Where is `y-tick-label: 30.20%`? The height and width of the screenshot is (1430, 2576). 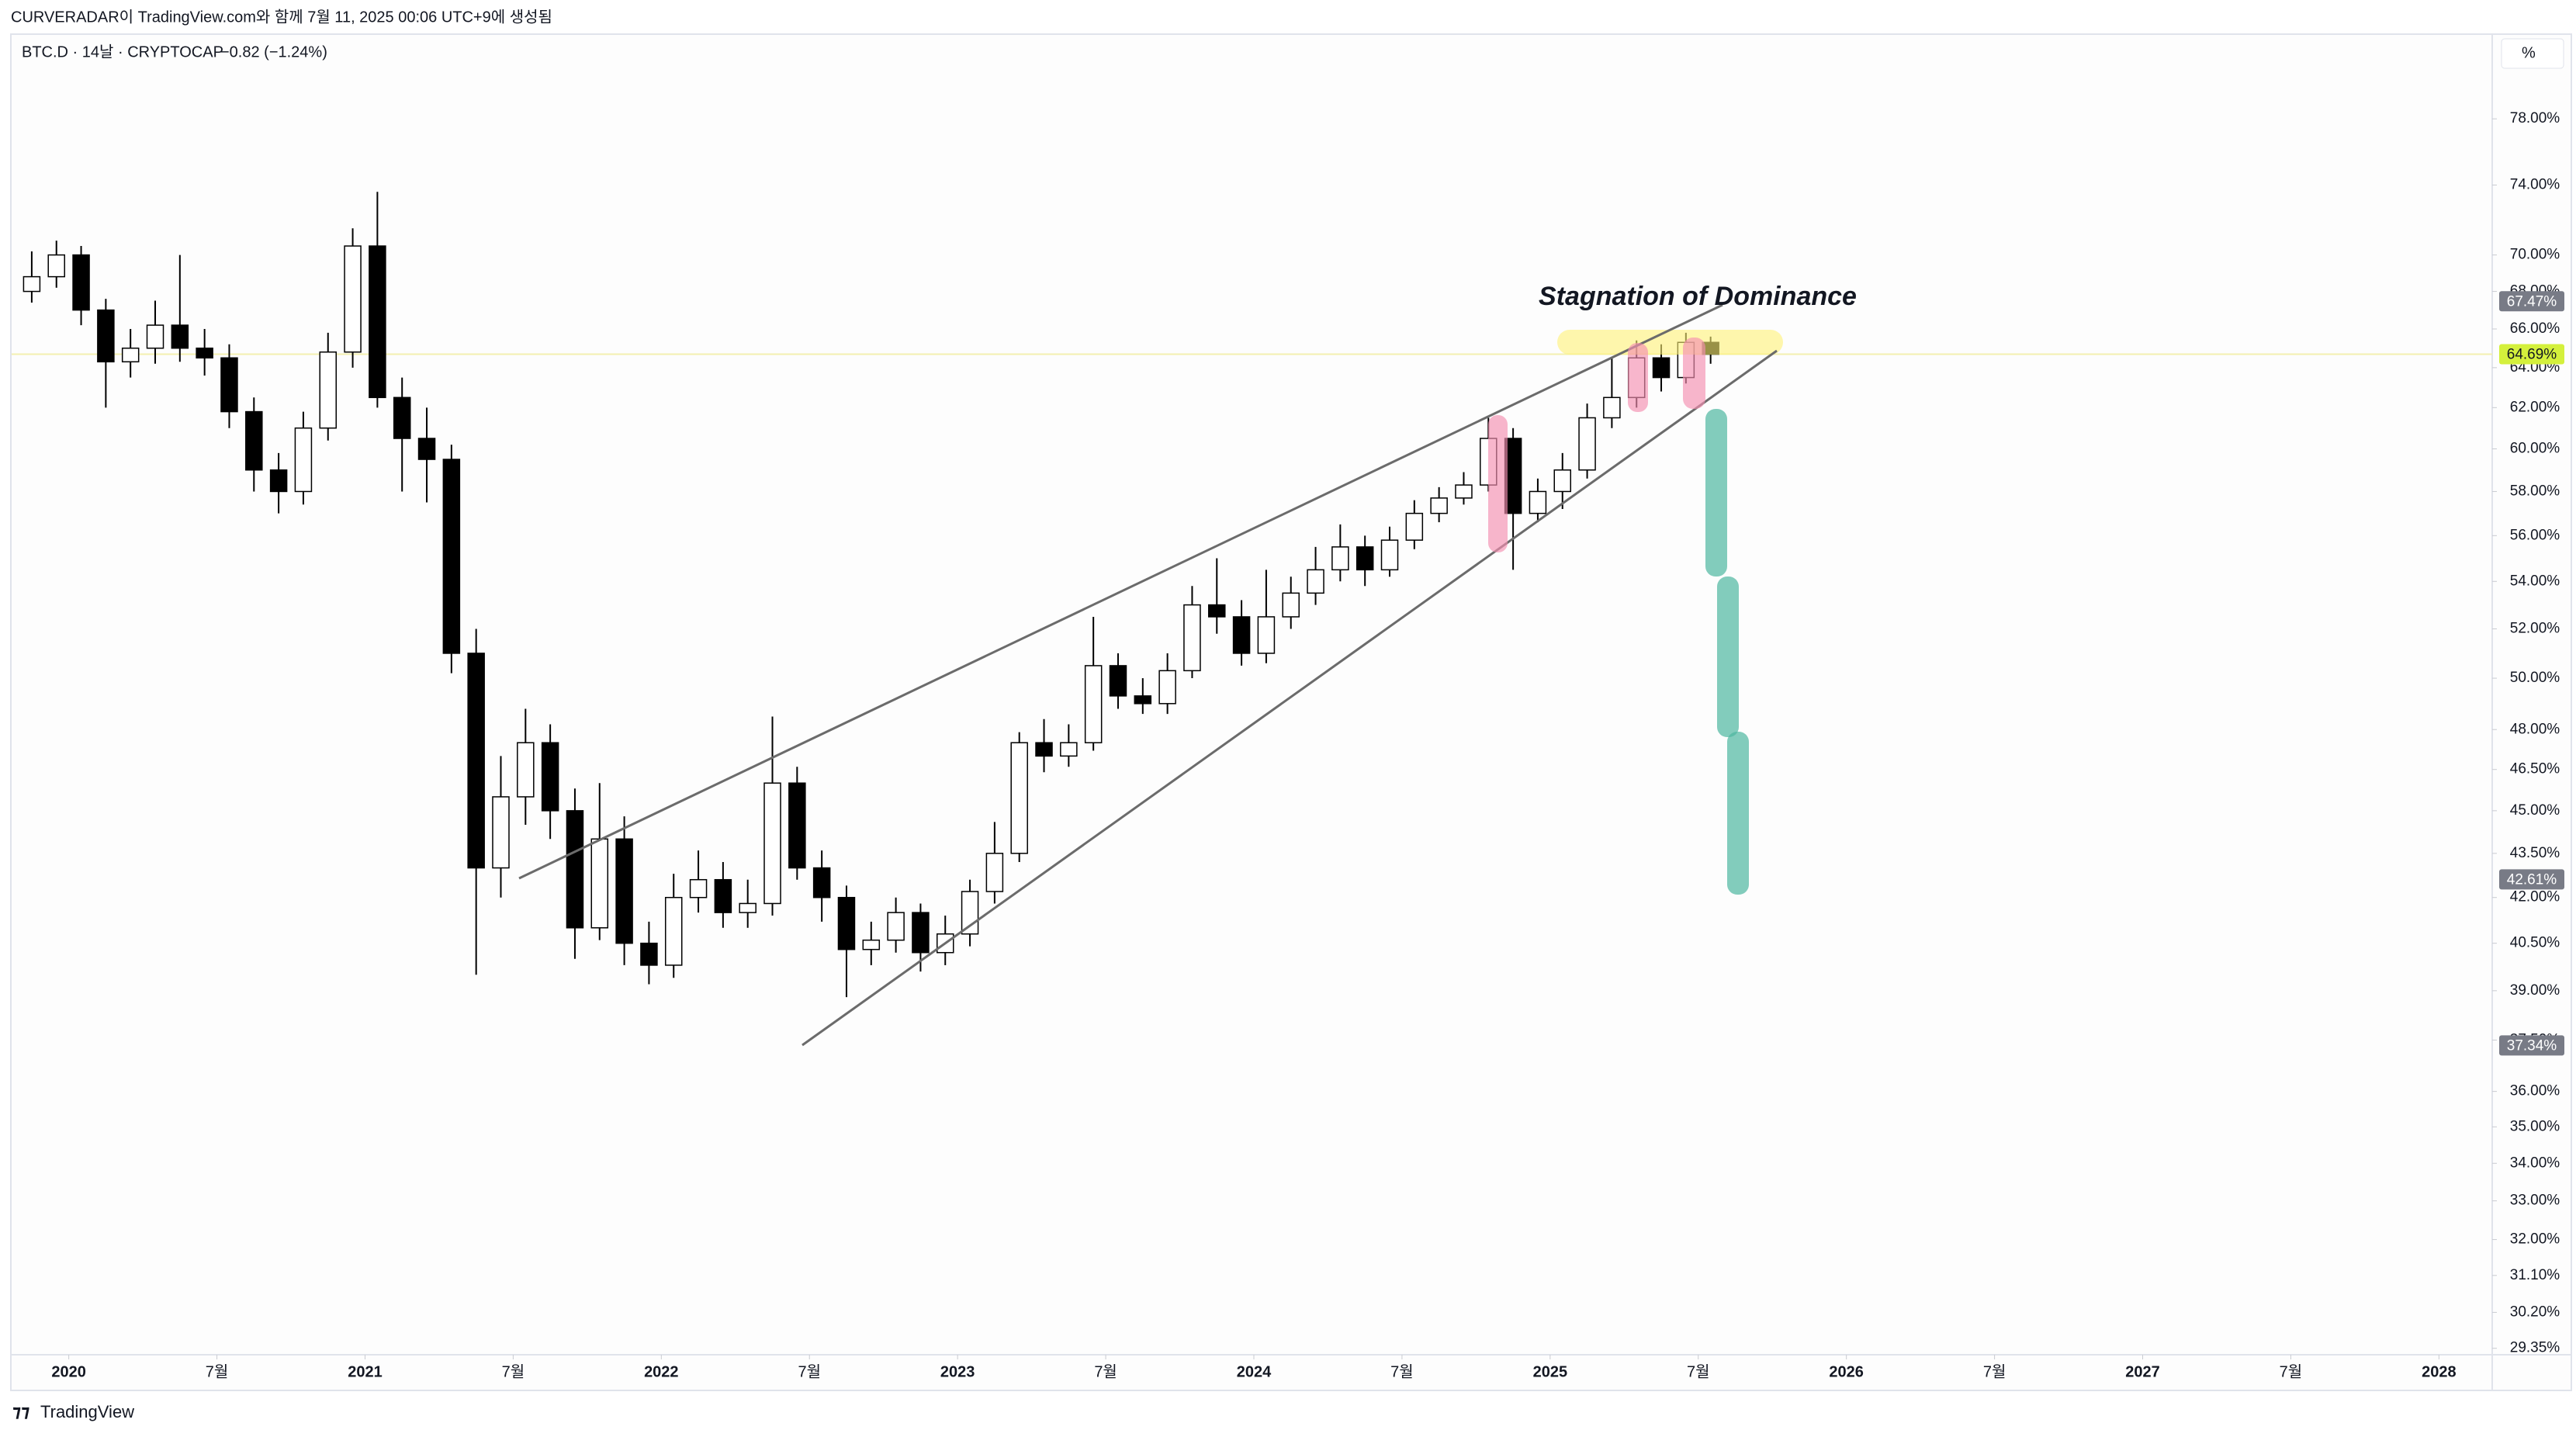
y-tick-label: 30.20% is located at coordinates (2535, 1312).